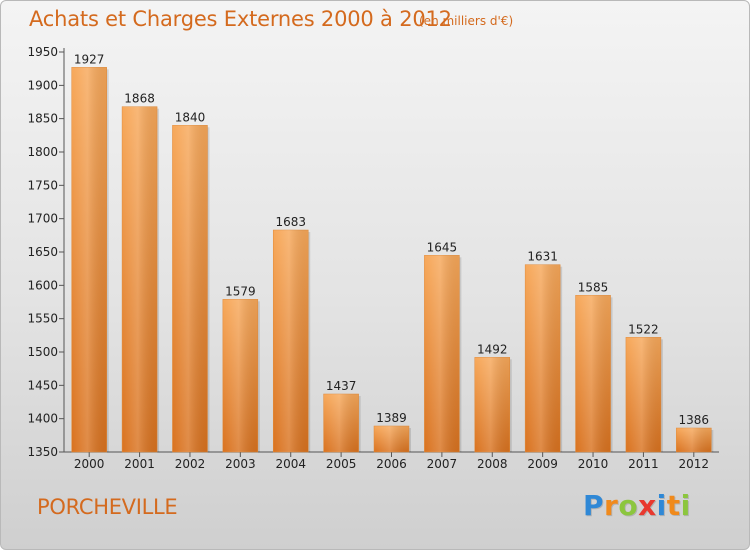  What do you see at coordinates (139, 464) in the screenshot?
I see `x-tick-label: 2001` at bounding box center [139, 464].